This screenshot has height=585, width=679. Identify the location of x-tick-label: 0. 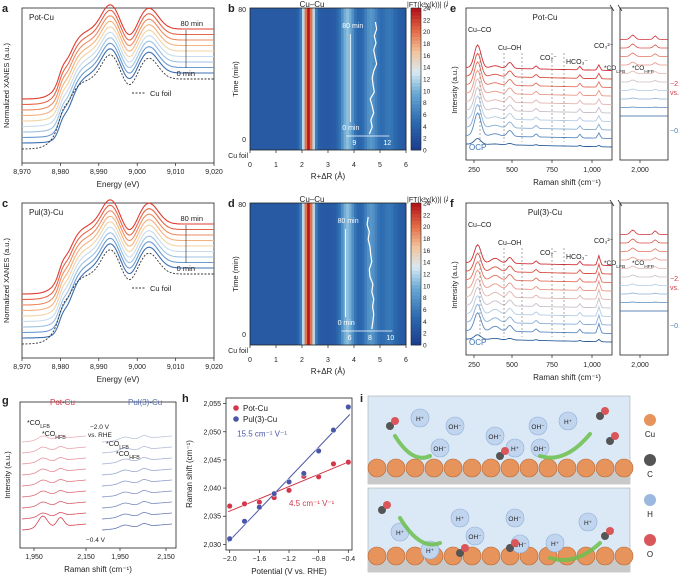
(250, 165).